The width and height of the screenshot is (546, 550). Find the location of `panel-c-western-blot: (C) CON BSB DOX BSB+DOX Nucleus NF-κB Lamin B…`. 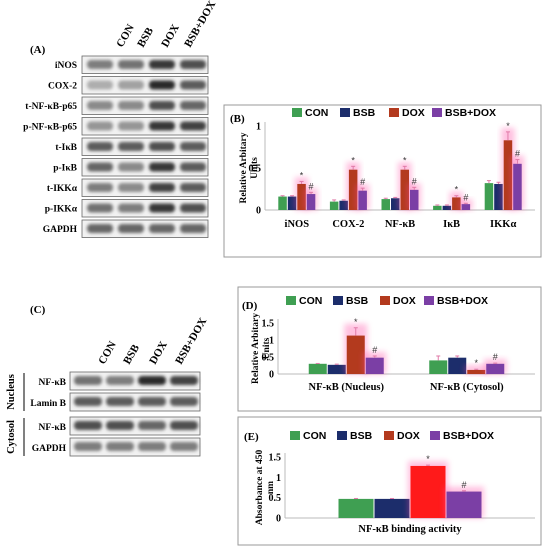

panel-c-western-blot: (C) CON BSB DOX BSB+DOX Nucleus NF-κB Lamin B… is located at coordinates (107, 380).